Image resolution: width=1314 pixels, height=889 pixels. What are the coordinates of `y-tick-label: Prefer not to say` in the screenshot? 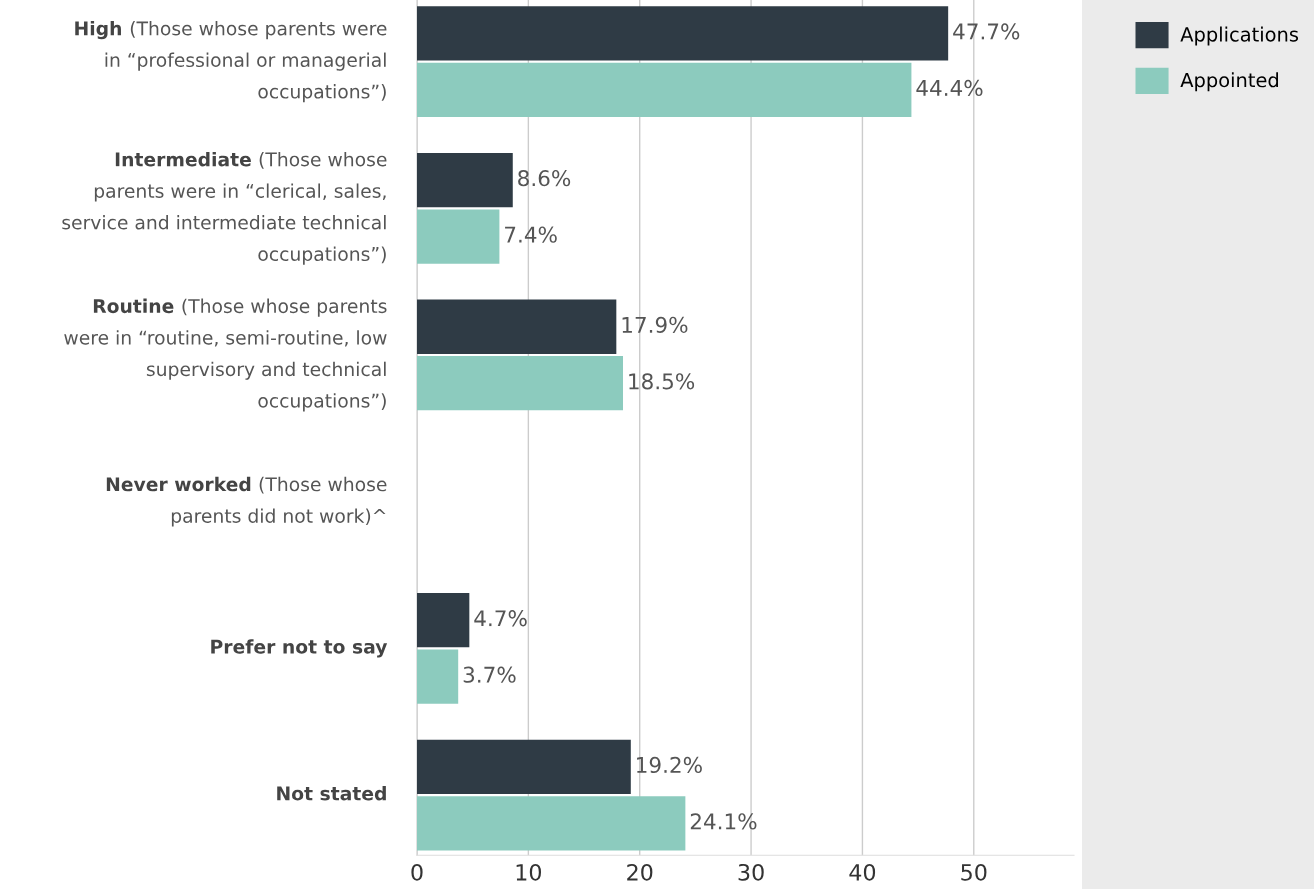 It's located at (299, 648).